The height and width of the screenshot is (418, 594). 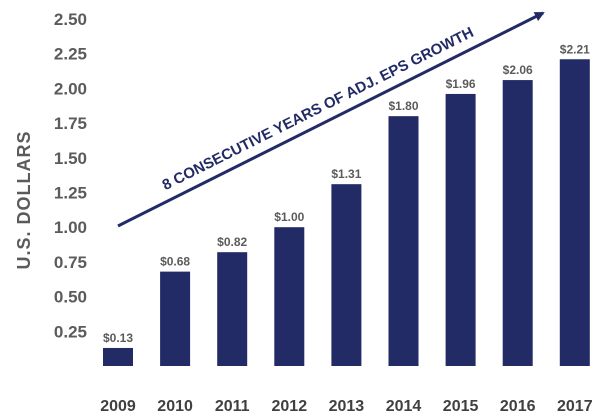 I want to click on x-axis-ticks: 2009 2010 2011 2012 2013 2014 2015 2016 2017, so click(x=346, y=406).